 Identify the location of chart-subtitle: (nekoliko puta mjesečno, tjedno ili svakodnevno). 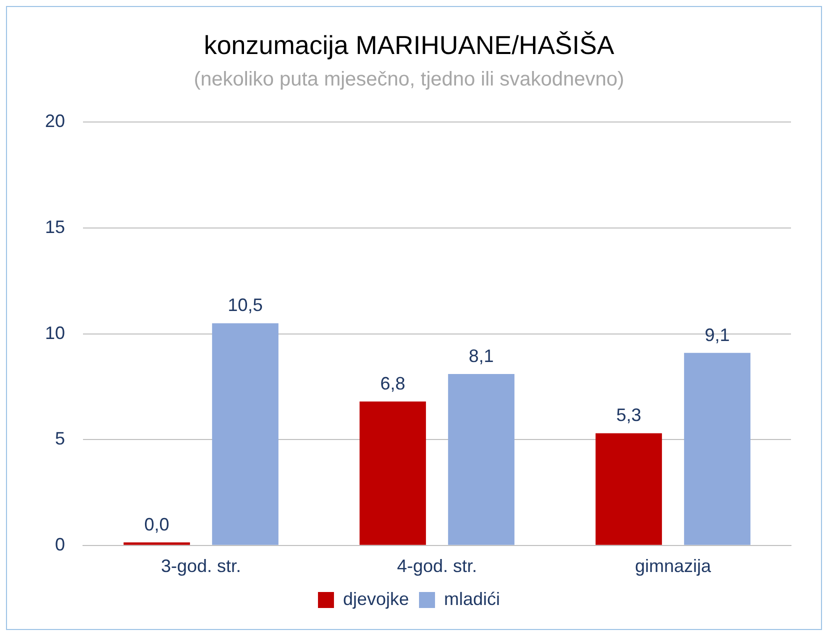
(409, 79).